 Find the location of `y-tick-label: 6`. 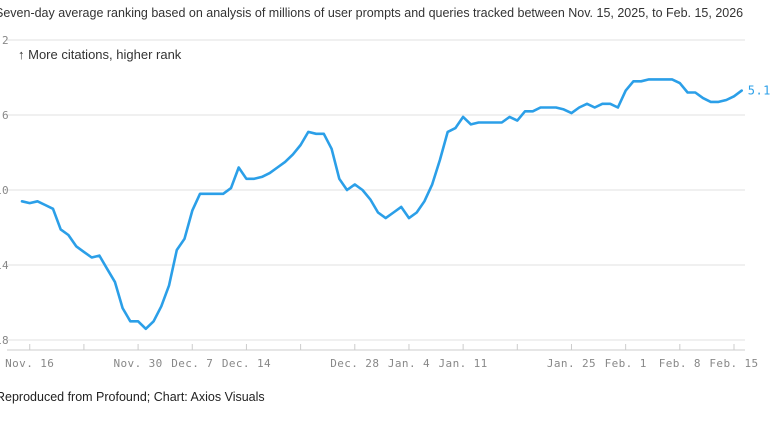

y-tick-label: 6 is located at coordinates (5, 115).